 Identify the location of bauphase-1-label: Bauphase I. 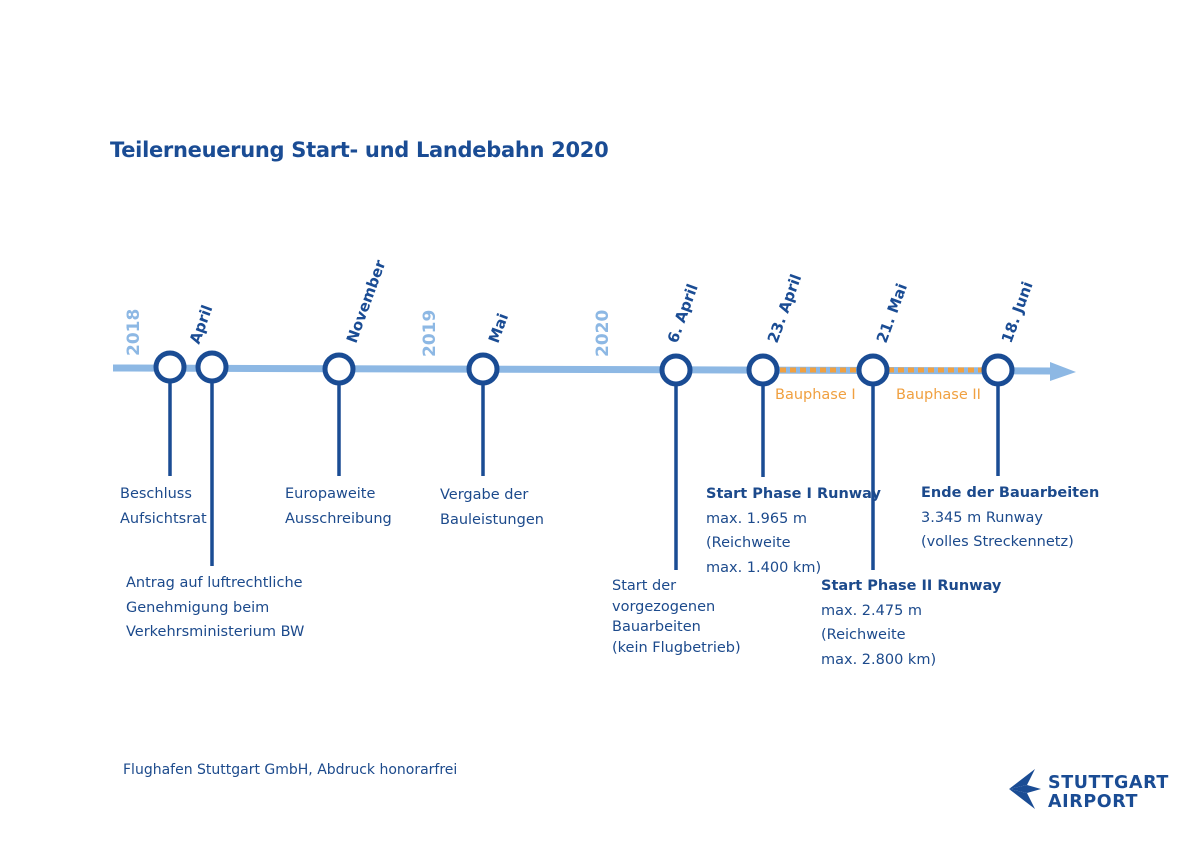
(815, 395).